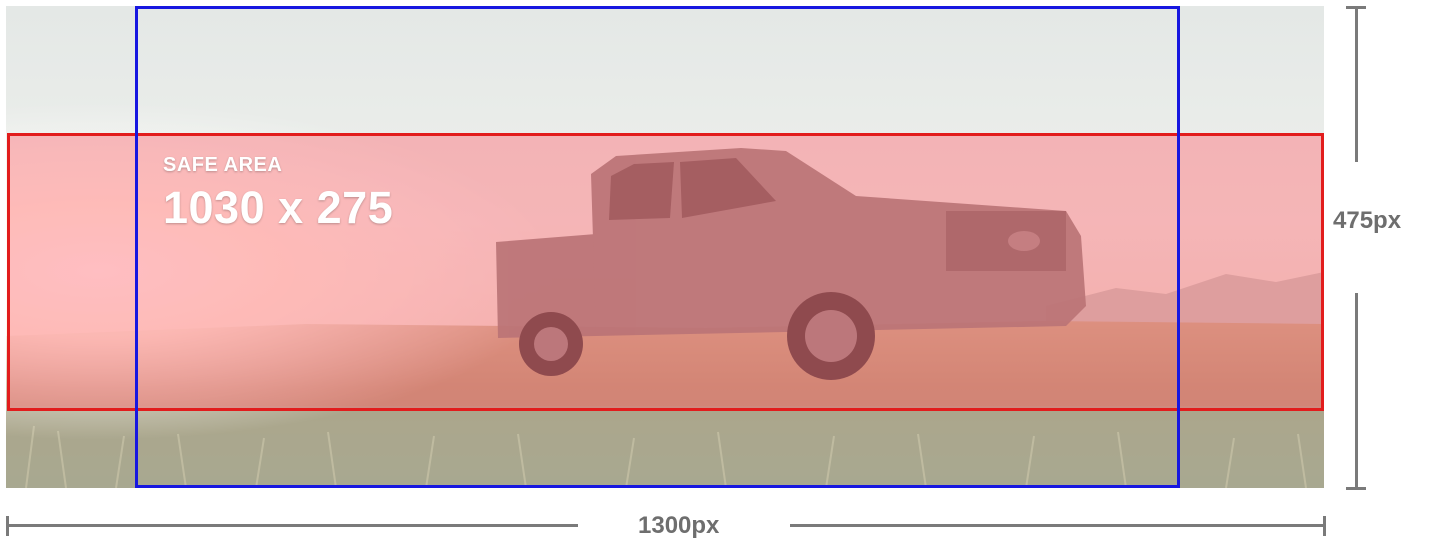 The image size is (1432, 546). I want to click on height-dimension-label: 475px, so click(1367, 220).